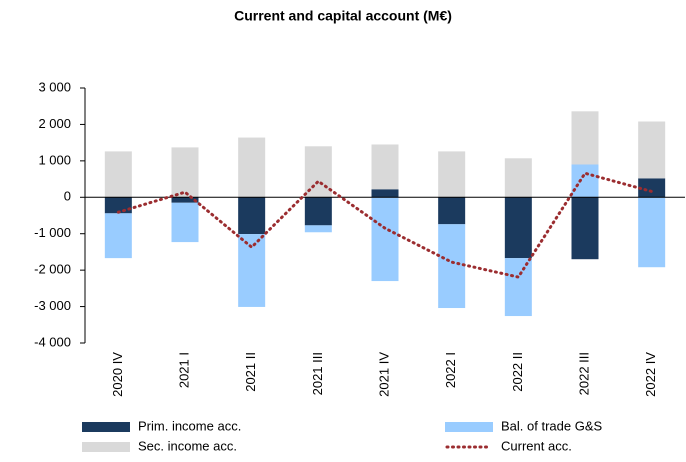 The height and width of the screenshot is (462, 686). I want to click on y-tick-label: 2 000, so click(54, 123).